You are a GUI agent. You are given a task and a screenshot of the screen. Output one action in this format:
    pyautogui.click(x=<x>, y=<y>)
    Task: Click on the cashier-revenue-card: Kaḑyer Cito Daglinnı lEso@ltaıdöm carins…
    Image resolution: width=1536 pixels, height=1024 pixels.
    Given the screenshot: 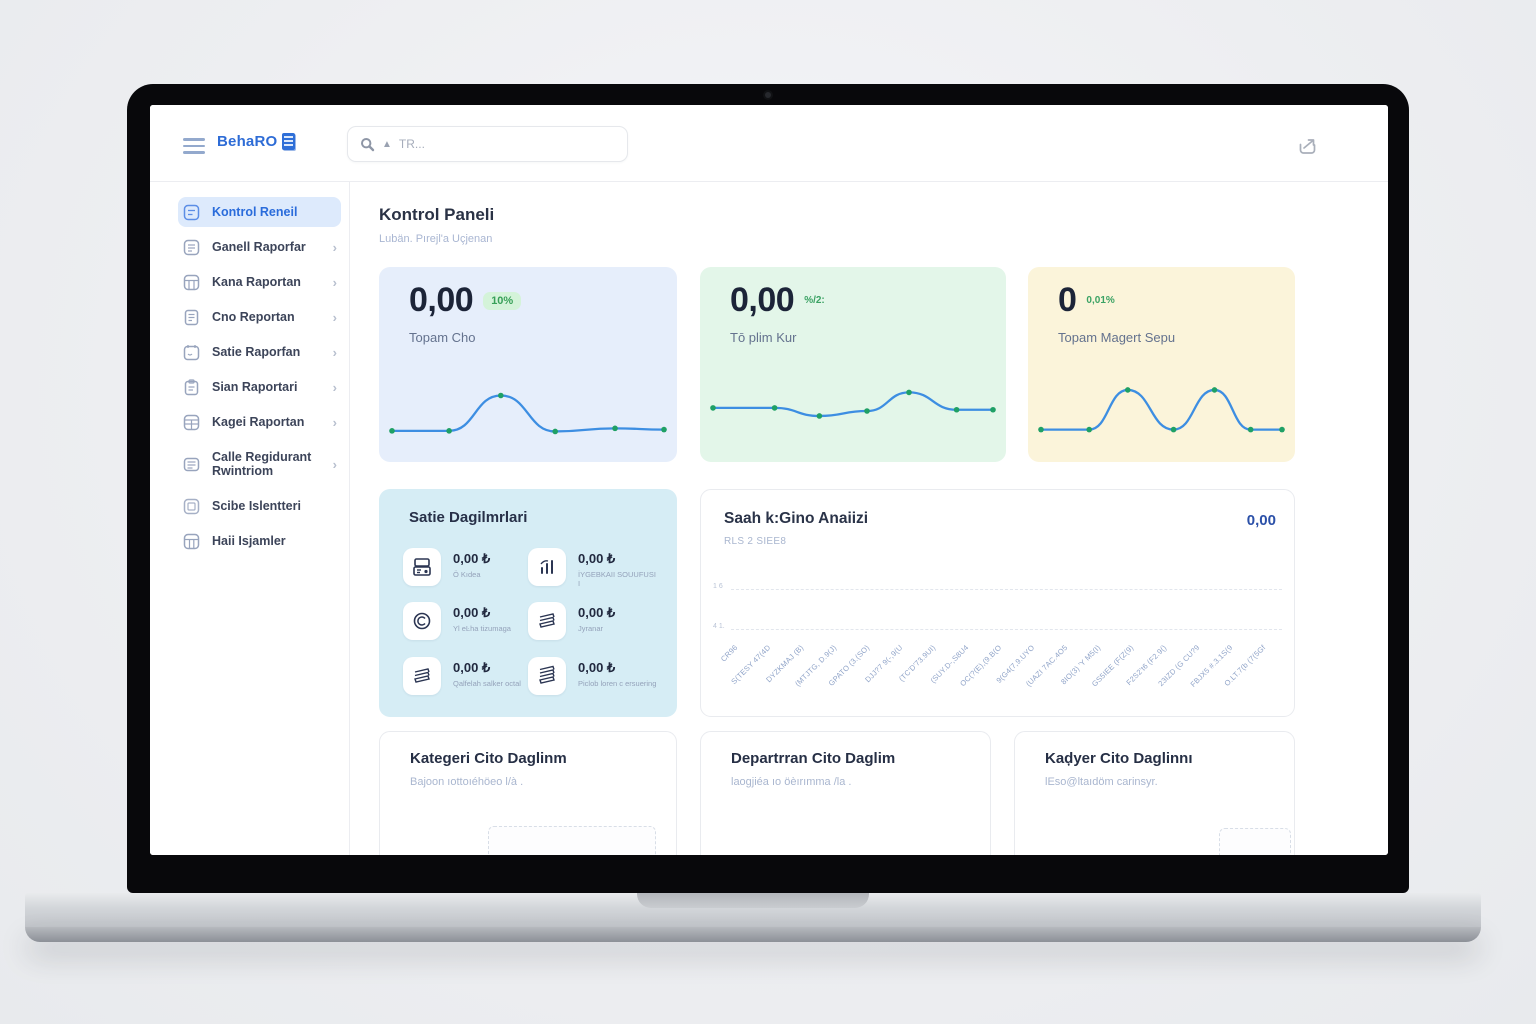 What is the action you would take?
    pyautogui.click(x=1154, y=793)
    